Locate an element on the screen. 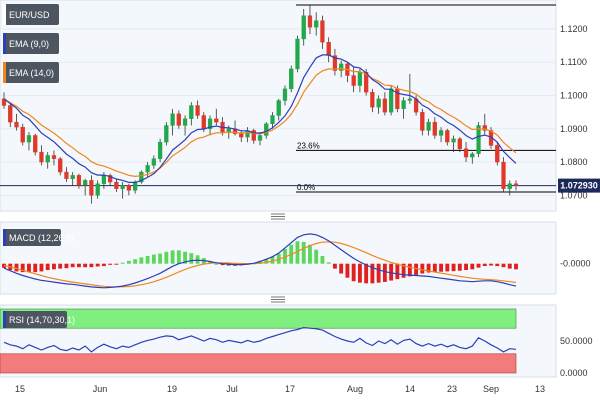 This screenshot has width=600, height=400. last-price-label: 1.072930 is located at coordinates (579, 186).